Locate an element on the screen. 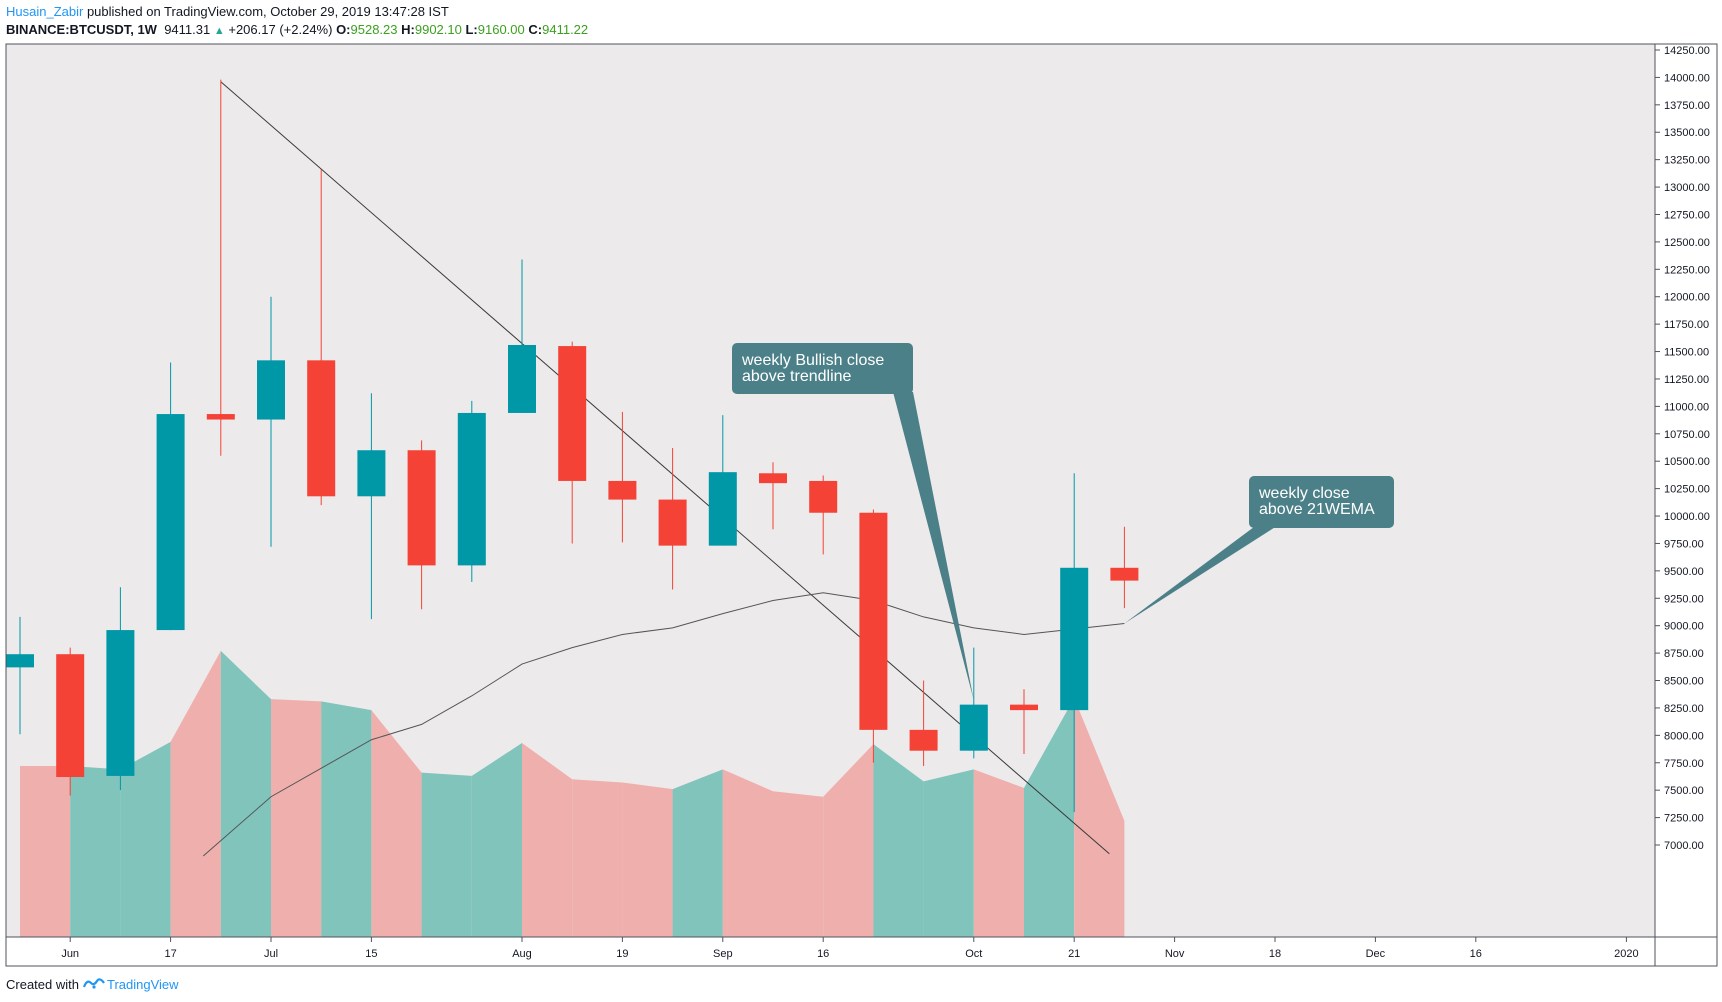 Image resolution: width=1722 pixels, height=1002 pixels. y-tick-label: 11500.00 is located at coordinates (1686, 353).